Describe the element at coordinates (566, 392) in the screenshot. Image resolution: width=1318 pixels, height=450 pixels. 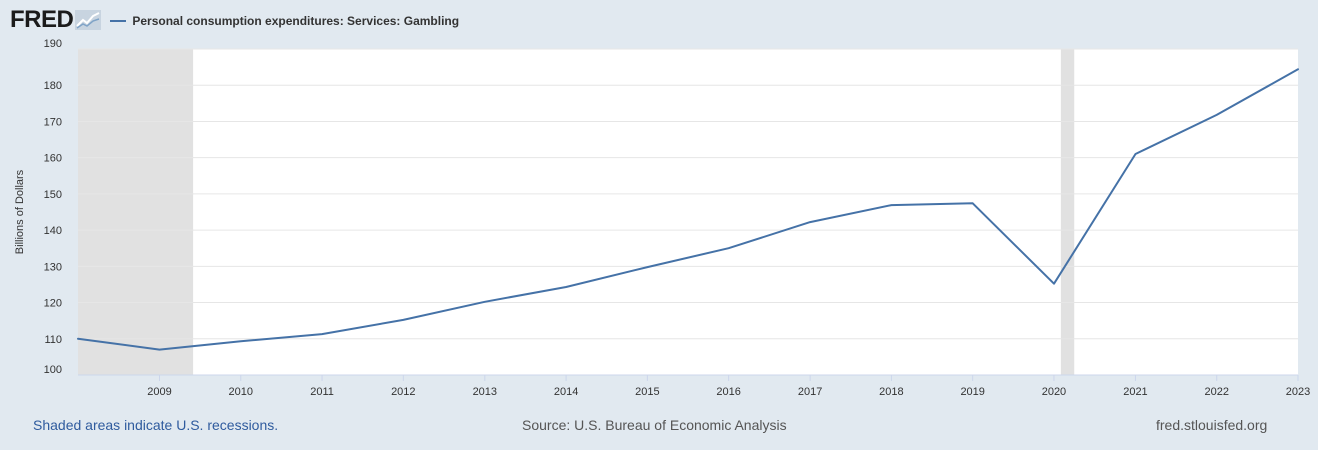
I see `x-tick-label: 2014` at that location.